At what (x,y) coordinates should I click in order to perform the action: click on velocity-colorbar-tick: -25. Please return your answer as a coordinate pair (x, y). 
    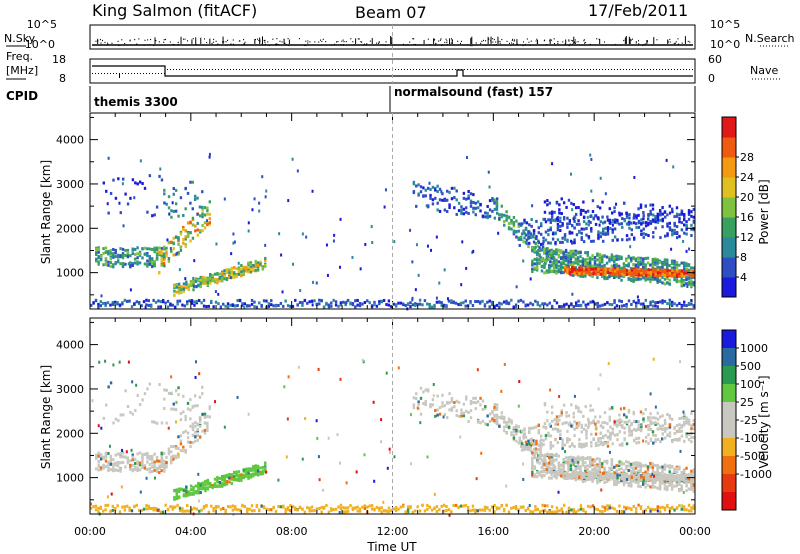
    Looking at the image, I should click on (749, 420).